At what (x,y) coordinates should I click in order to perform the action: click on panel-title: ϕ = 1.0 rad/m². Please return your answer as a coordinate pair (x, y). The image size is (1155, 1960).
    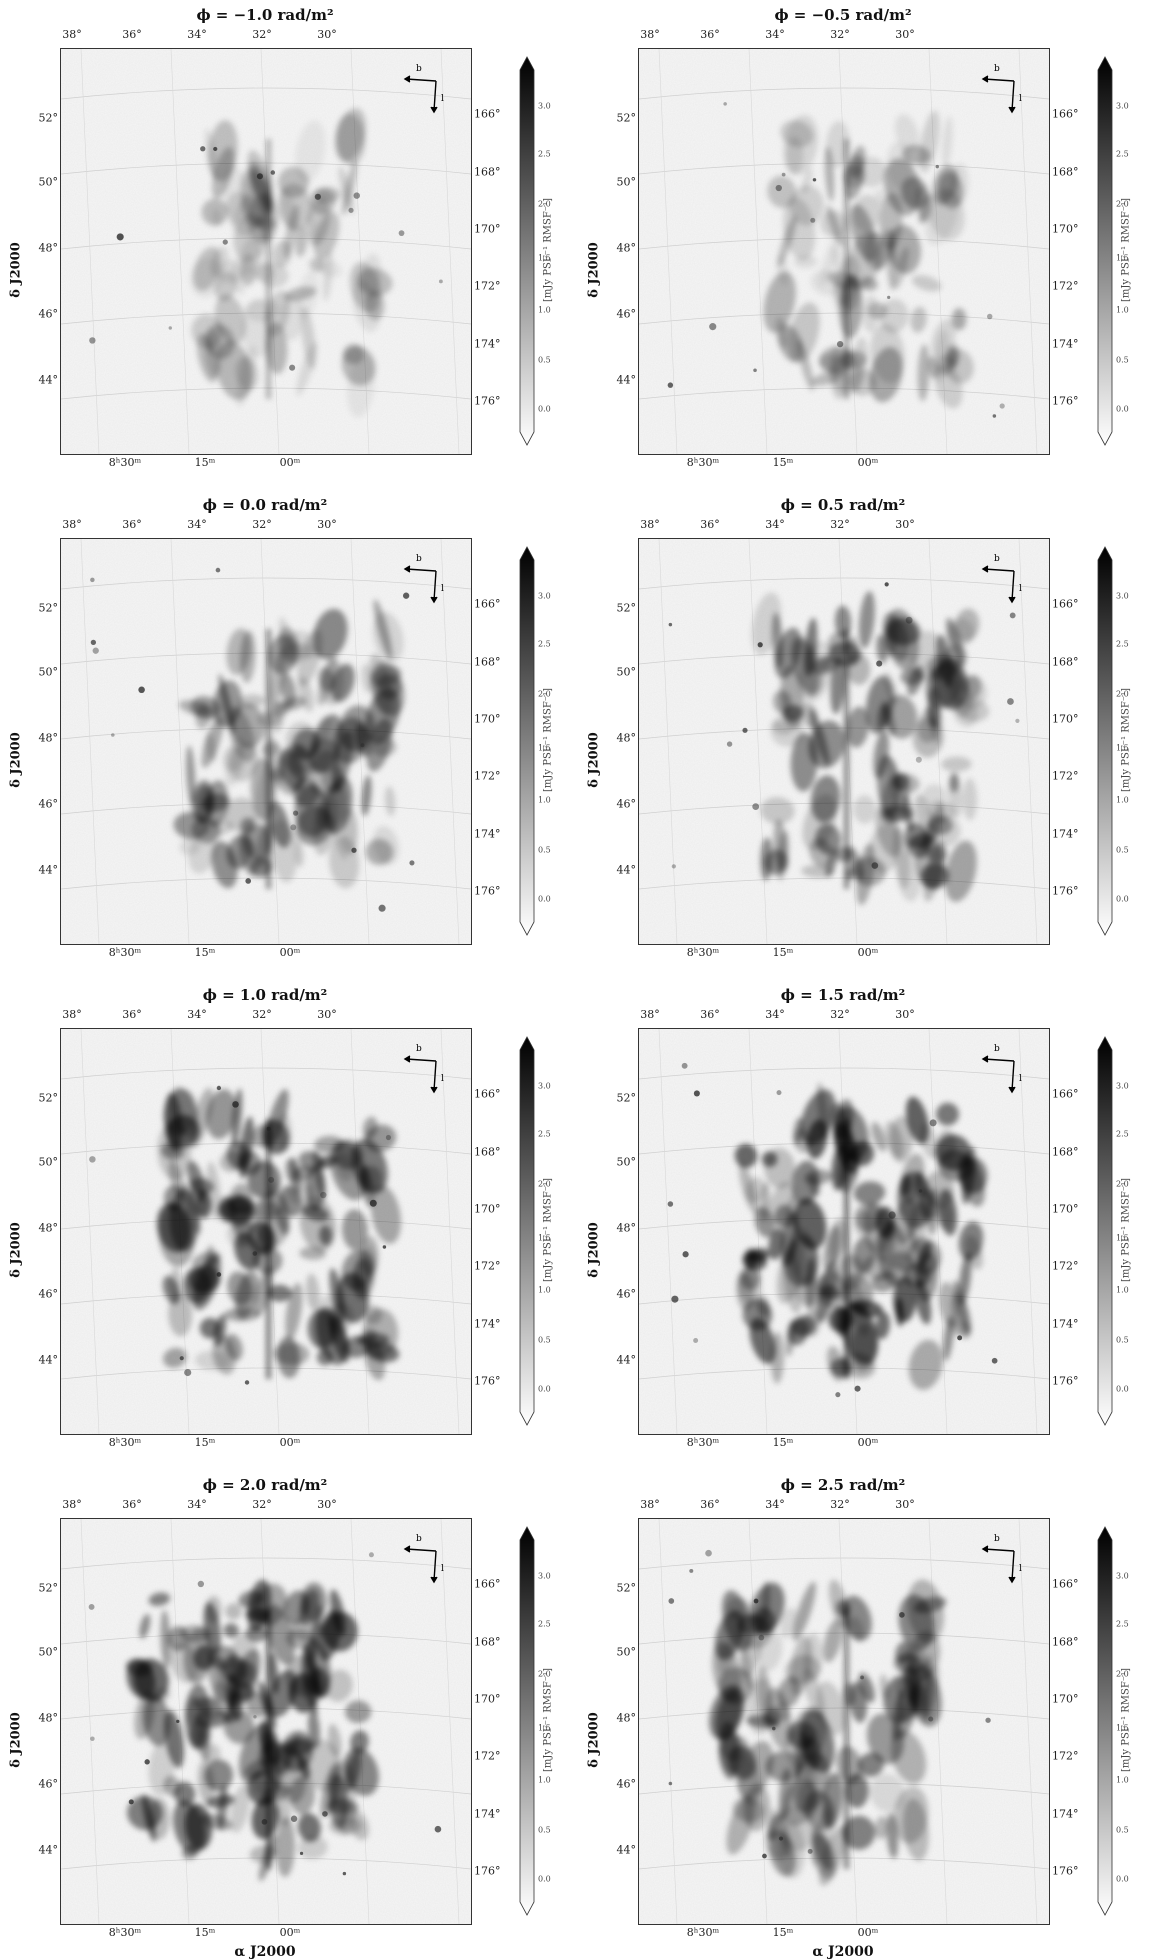
    Looking at the image, I should click on (265, 995).